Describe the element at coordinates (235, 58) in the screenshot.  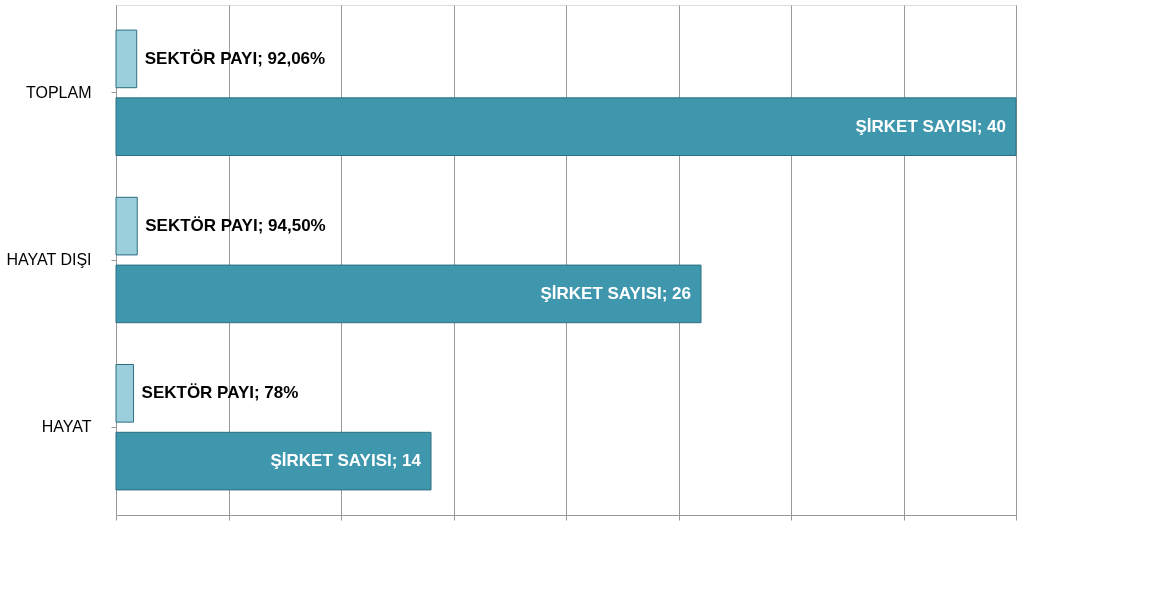
I see `data-label: SEKTÖR PAYI; 92,06%` at that location.